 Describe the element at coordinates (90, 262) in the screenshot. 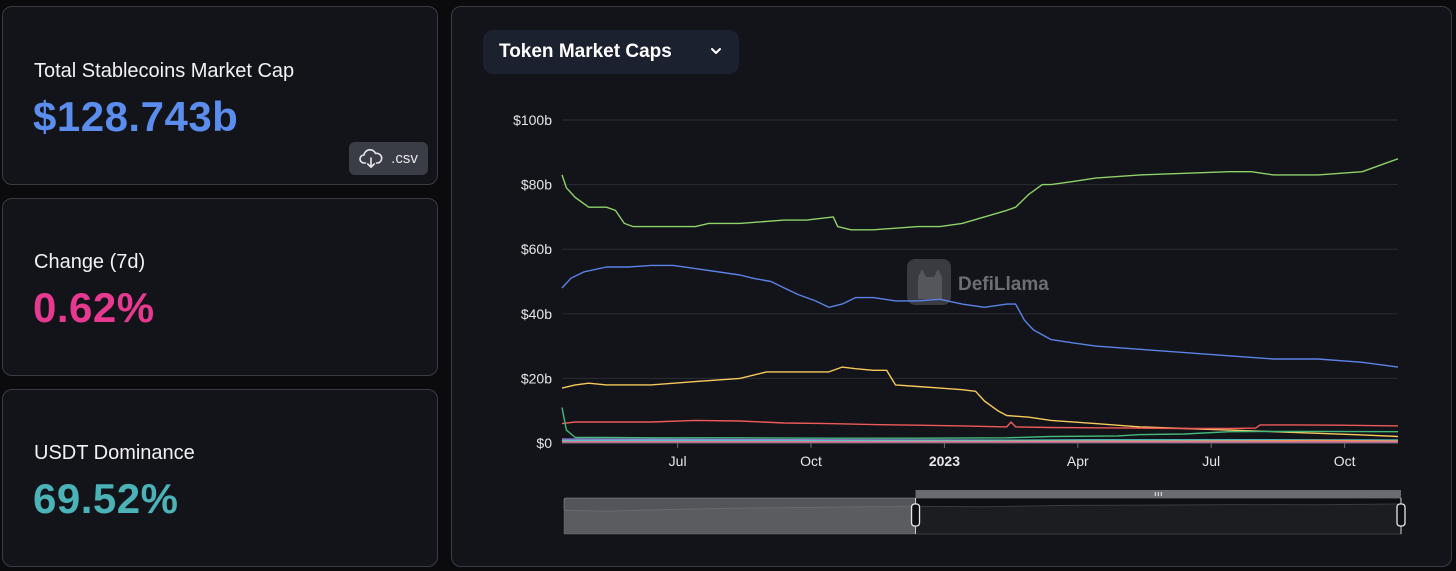

I see `change-7d-label: Change (7d)` at that location.